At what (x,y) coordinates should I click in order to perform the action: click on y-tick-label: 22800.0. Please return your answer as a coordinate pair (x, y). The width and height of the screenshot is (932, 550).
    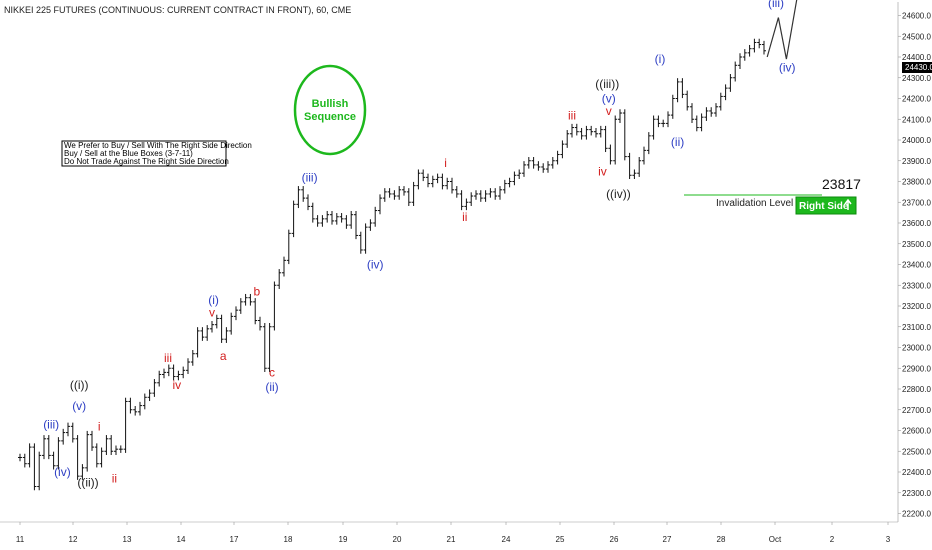
    Looking at the image, I should click on (916, 389).